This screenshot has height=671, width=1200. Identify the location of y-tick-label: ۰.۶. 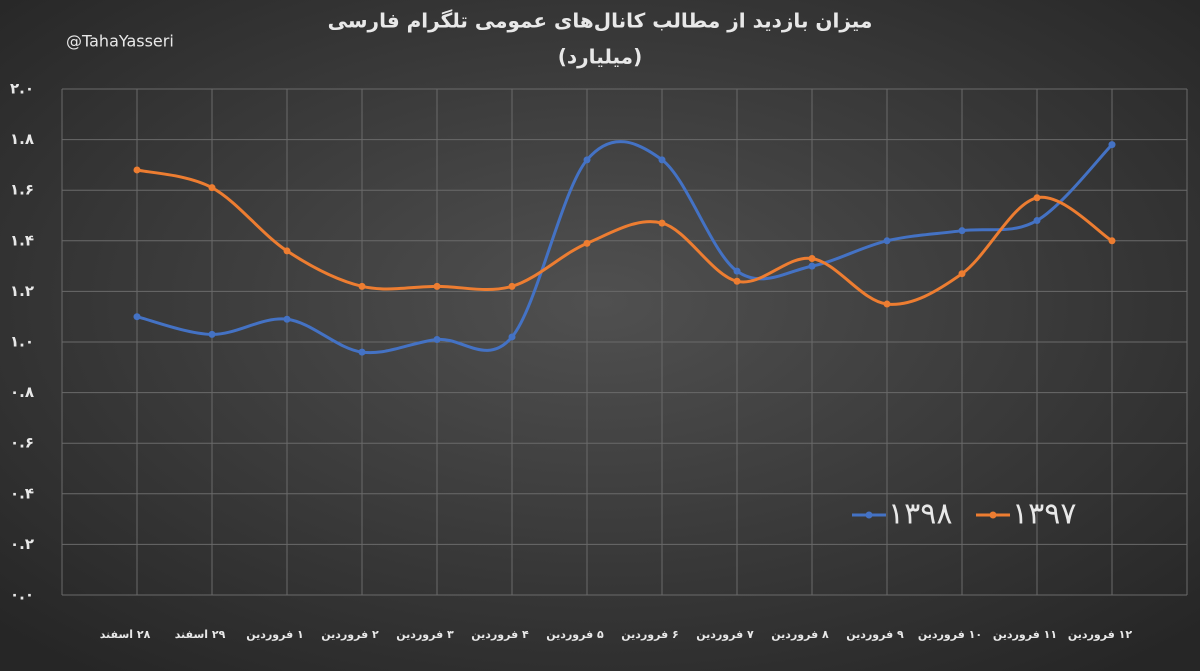
(22, 443).